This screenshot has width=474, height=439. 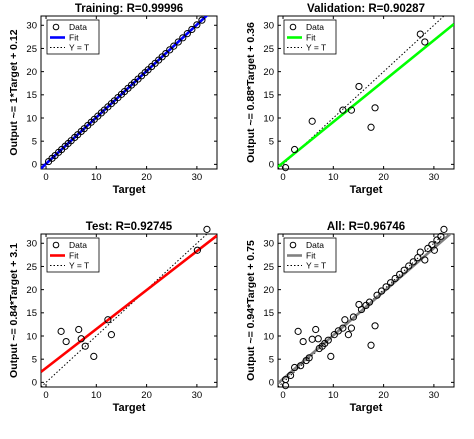 What do you see at coordinates (14, 92) in the screenshot?
I see `y-axis-label: Output ~= 1*Target + 0.12` at bounding box center [14, 92].